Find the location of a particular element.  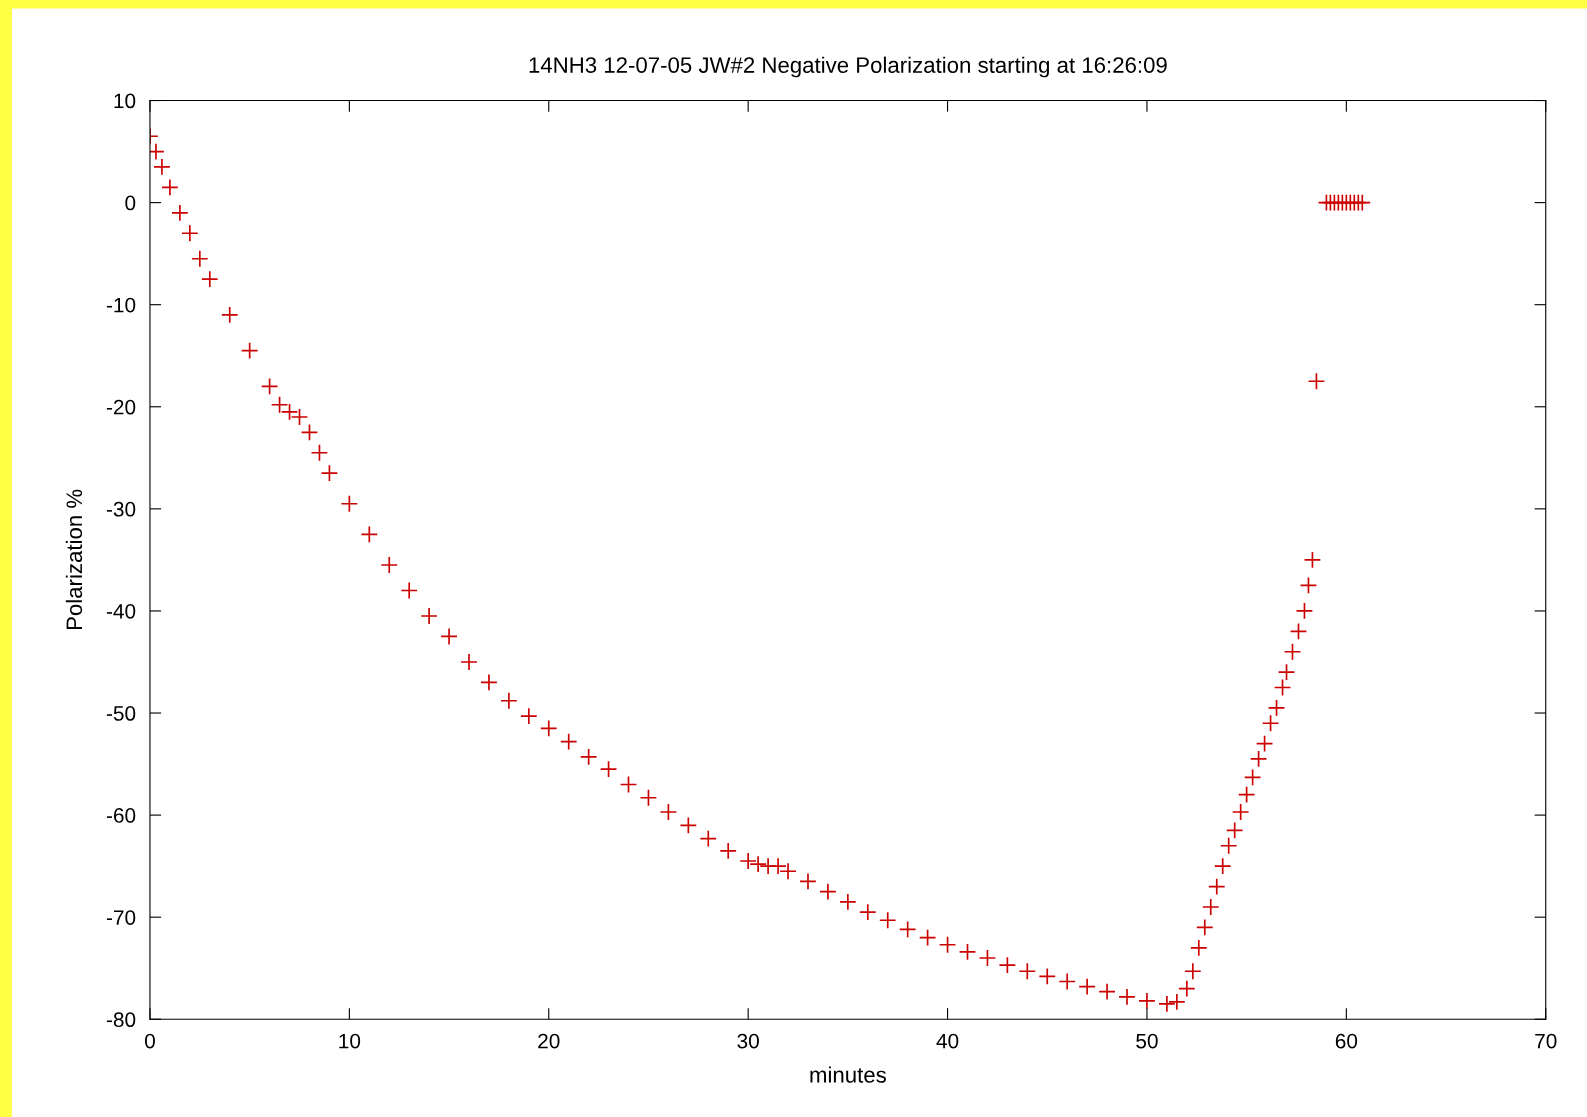

y-tick-label: -20 is located at coordinates (121, 407).